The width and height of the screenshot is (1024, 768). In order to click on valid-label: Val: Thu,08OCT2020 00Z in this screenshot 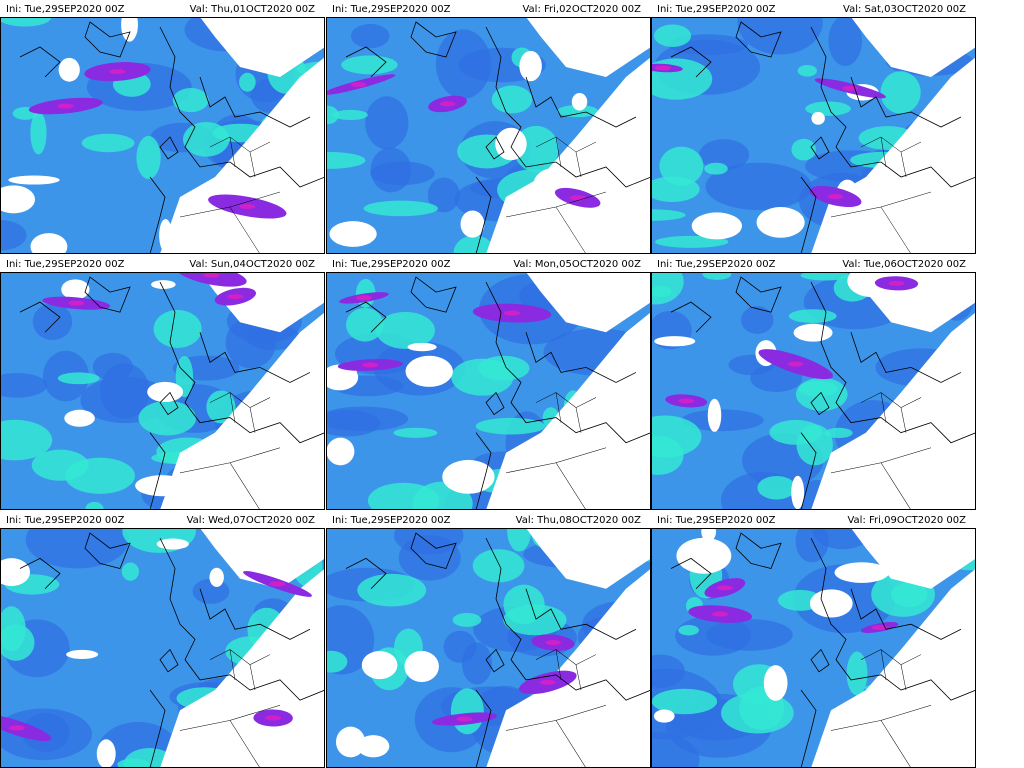, I will do `click(579, 520)`.